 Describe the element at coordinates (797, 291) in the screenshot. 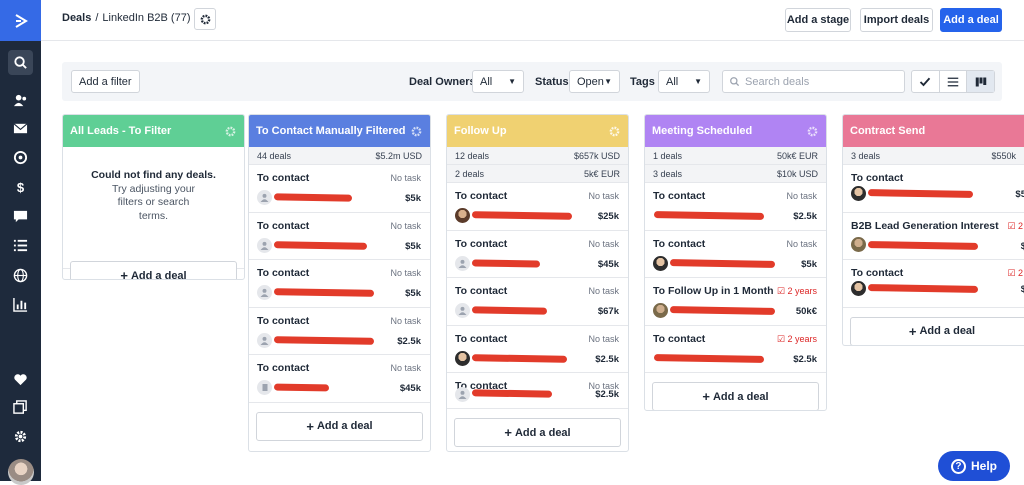

I see `deal-task: ☑ 2 years` at that location.